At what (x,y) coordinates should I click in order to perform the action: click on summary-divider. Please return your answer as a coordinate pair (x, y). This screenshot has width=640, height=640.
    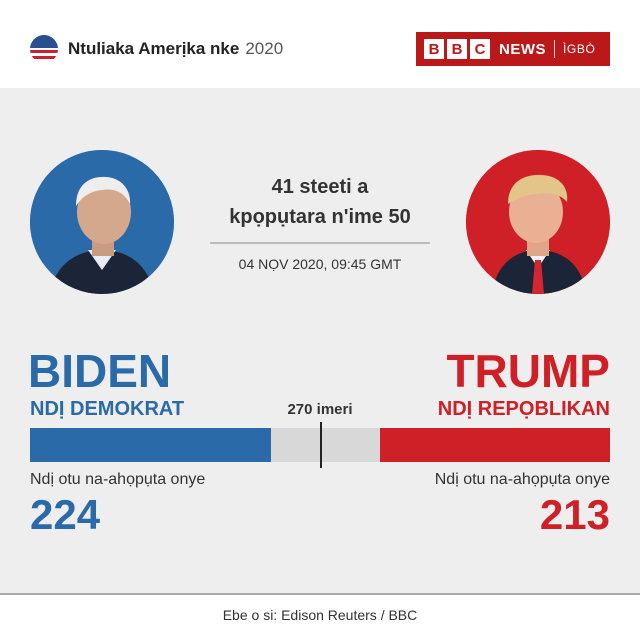
    Looking at the image, I should click on (320, 243).